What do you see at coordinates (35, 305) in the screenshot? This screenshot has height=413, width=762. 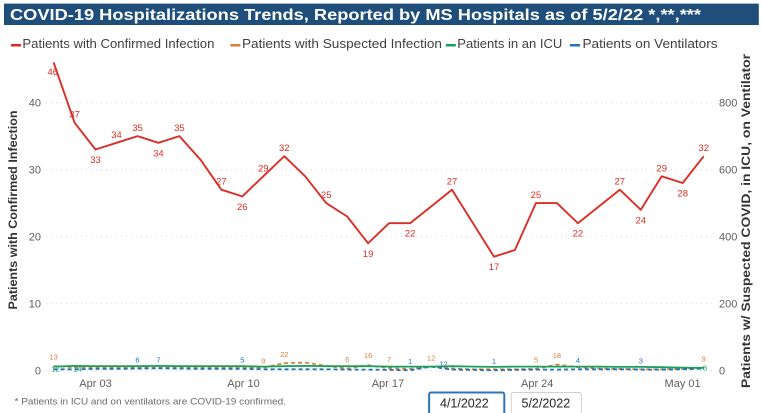 I see `svg-text: 10` at bounding box center [35, 305].